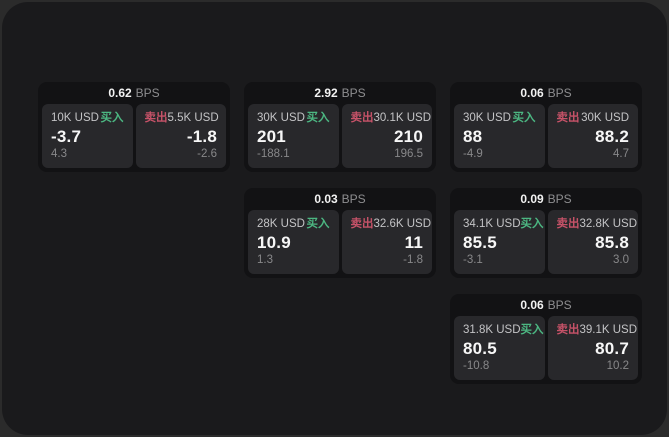  Describe the element at coordinates (340, 93) in the screenshot. I see `spread-header: 2.92 BPS` at that location.